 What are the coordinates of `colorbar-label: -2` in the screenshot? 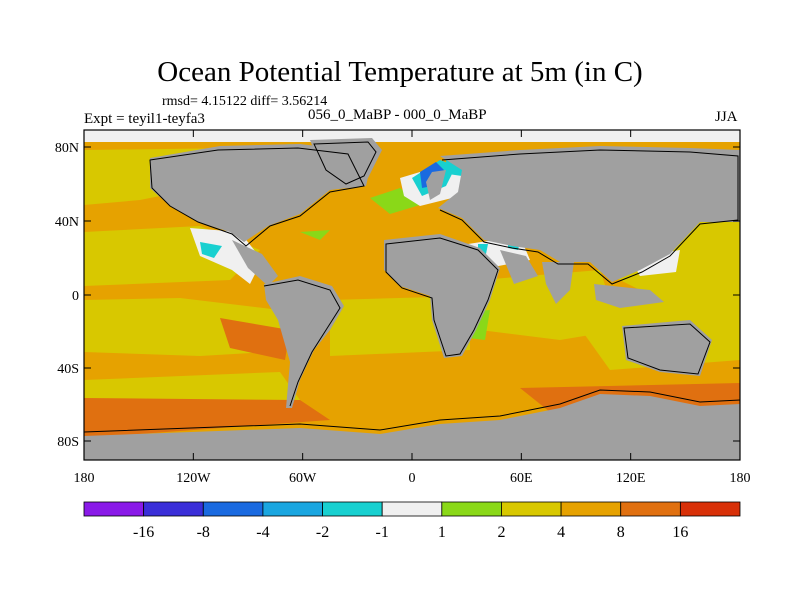 It's located at (322, 532).